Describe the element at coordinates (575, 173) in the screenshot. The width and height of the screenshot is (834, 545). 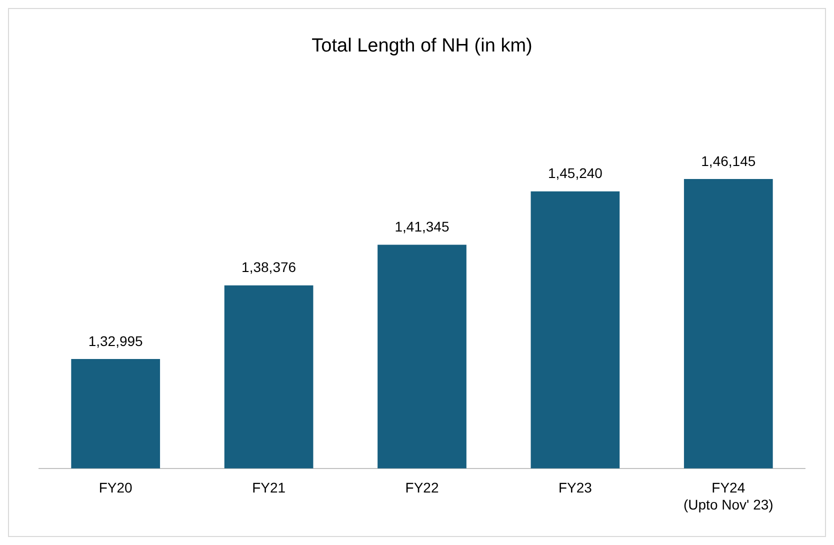
I see `data-label: 1,45,240` at that location.